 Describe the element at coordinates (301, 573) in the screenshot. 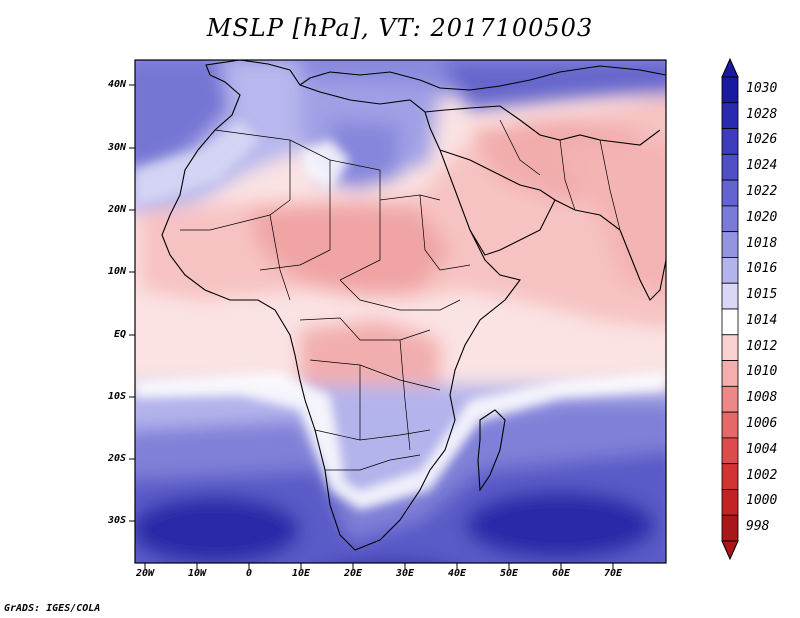

I see `lon-label-10e: 10E` at that location.